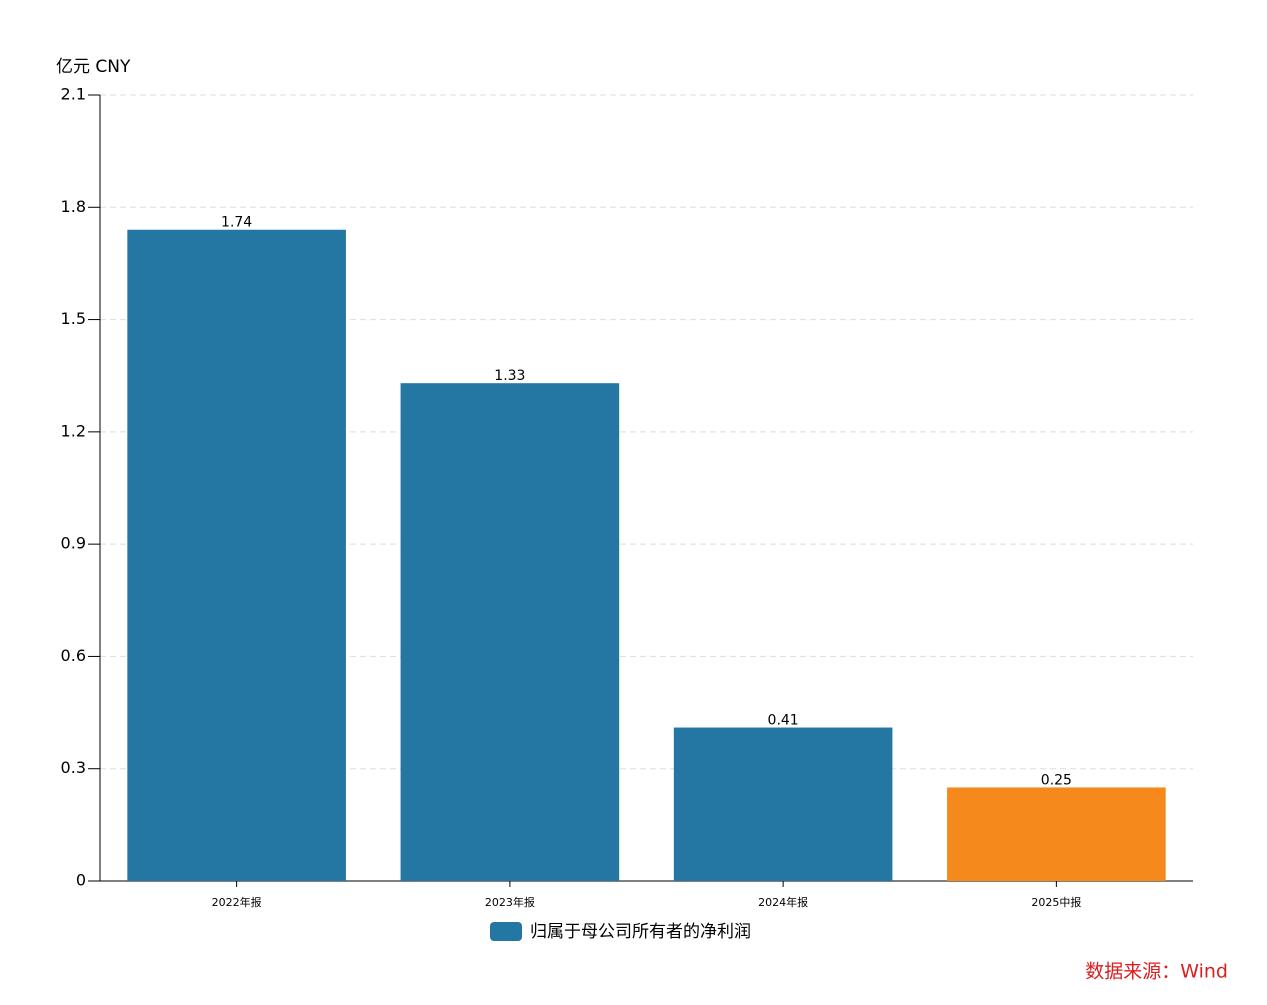 Image resolution: width=1267 pixels, height=1005 pixels. What do you see at coordinates (783, 721) in the screenshot?
I see `data-label: 0.41` at bounding box center [783, 721].